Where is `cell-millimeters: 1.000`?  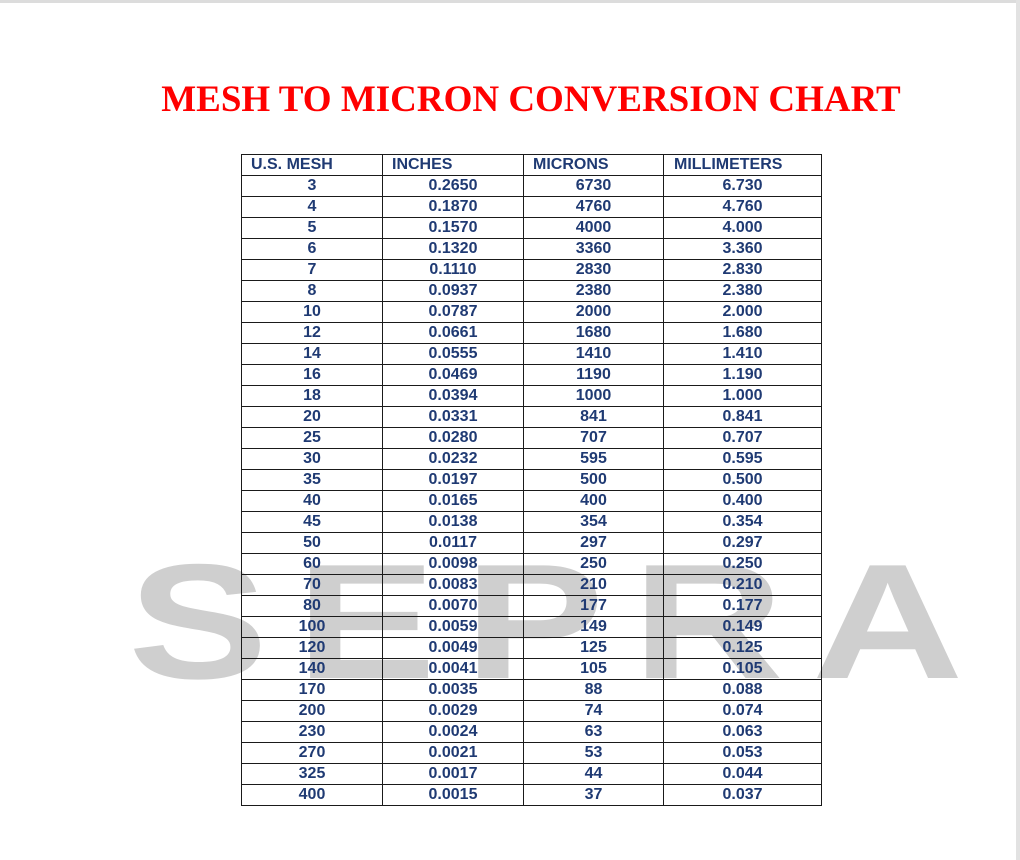 cell-millimeters: 1.000 is located at coordinates (742, 396).